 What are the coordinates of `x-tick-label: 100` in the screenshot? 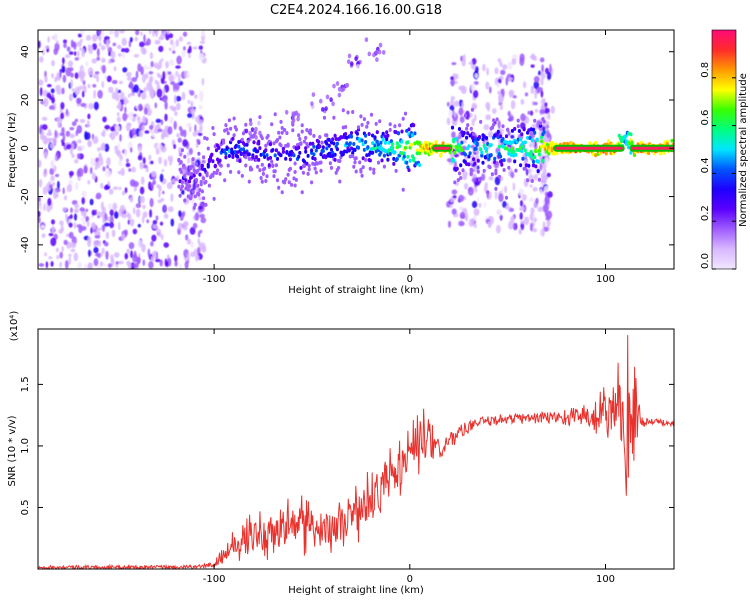 It's located at (605, 579).